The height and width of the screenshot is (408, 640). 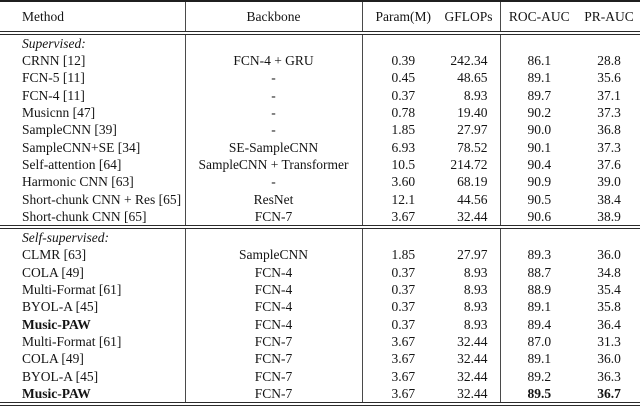 I want to click on method-cell: BYOL-A [45], so click(x=93, y=307).